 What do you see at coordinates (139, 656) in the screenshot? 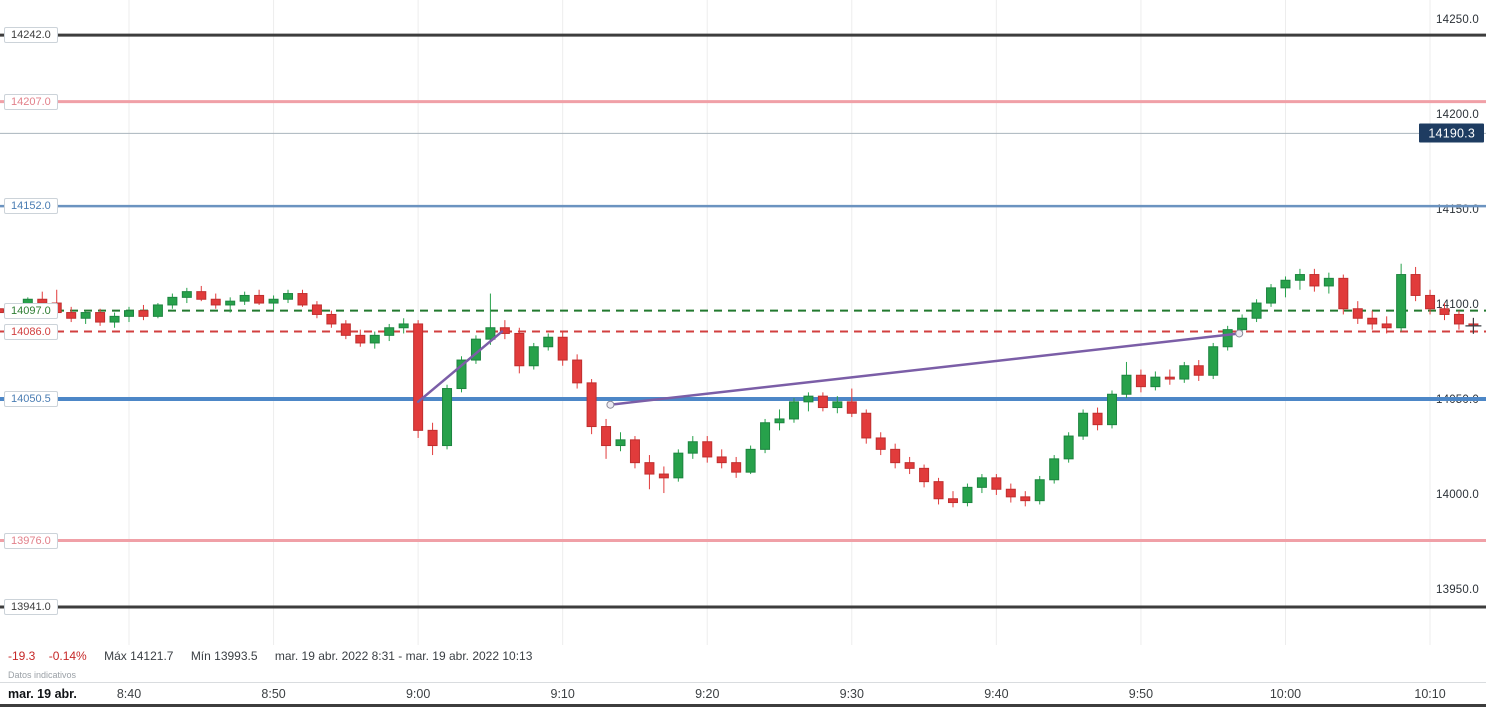
I see `session-max: Máx 14121.7` at bounding box center [139, 656].